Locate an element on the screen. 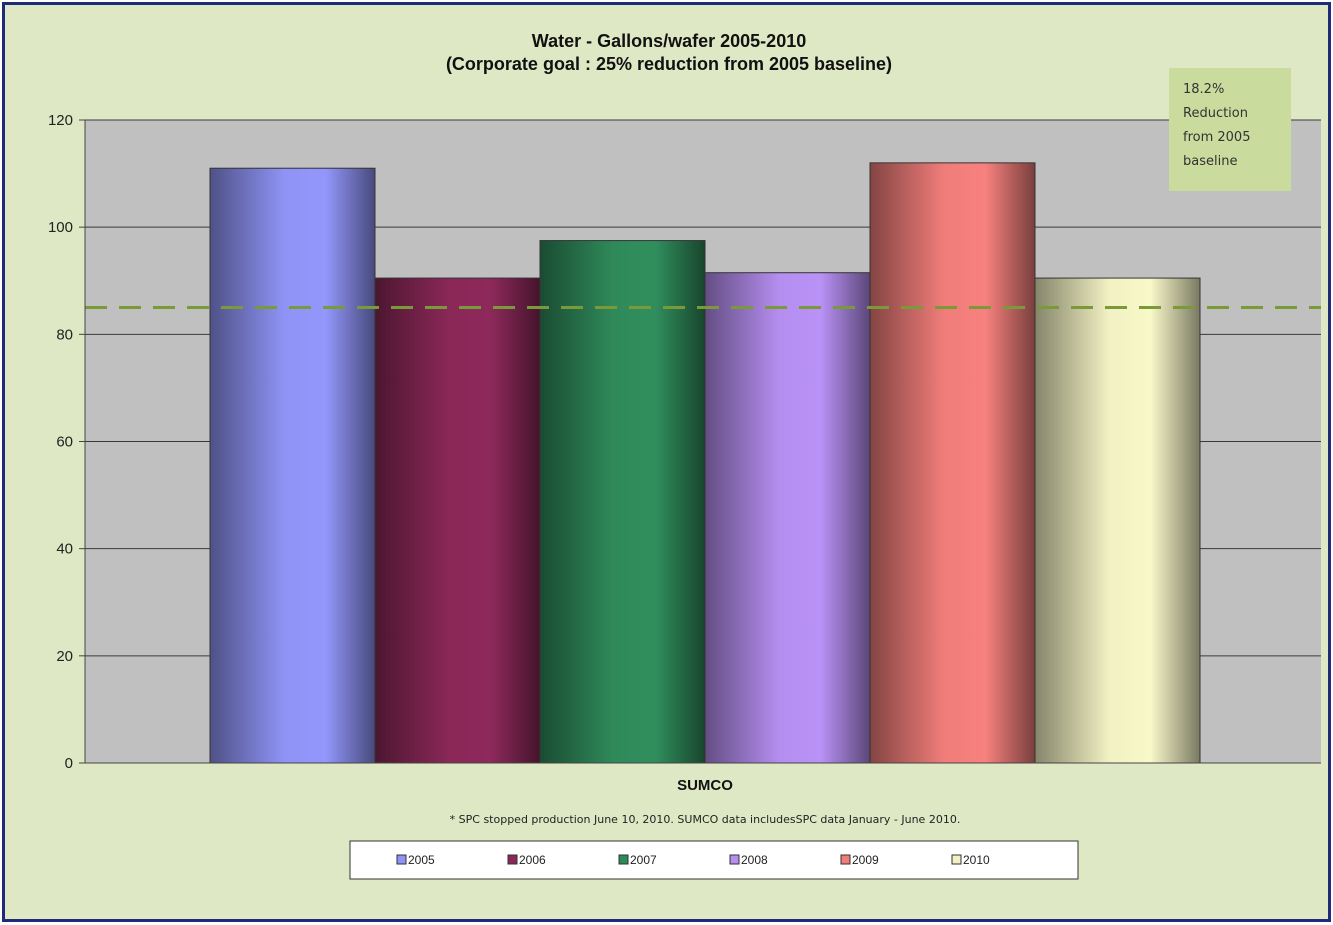 Image resolution: width=1333 pixels, height=925 pixels. bar-2005 is located at coordinates (292, 465).